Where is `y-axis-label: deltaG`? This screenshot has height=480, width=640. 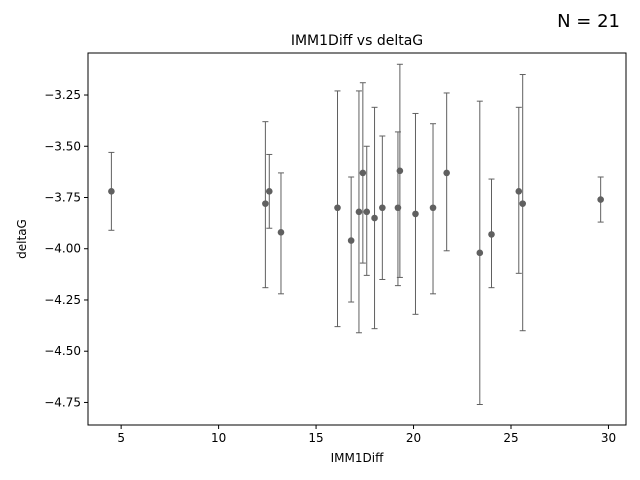
y-axis-label: deltaG is located at coordinates (22, 239).